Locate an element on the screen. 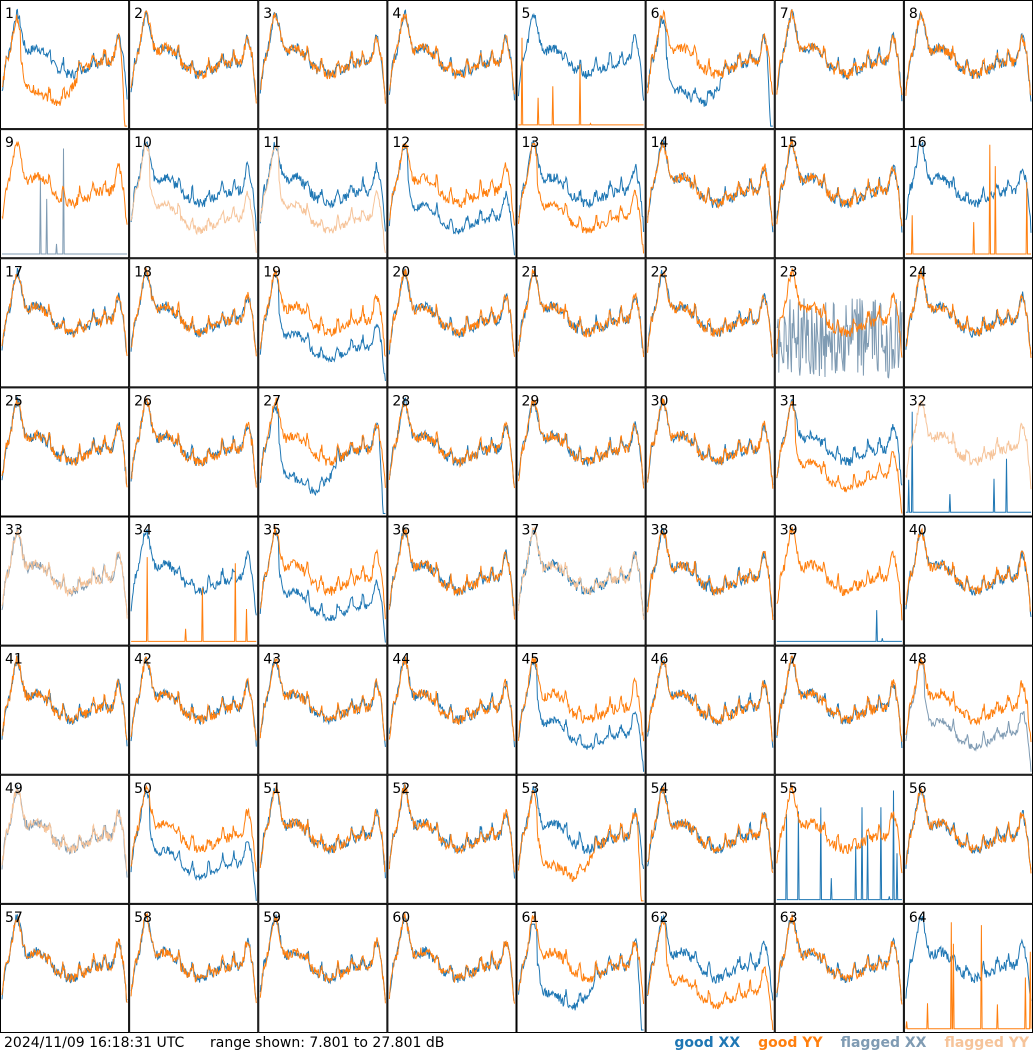 Image resolution: width=1033 pixels, height=1053 pixels. panel-6: 6 is located at coordinates (710, 65).